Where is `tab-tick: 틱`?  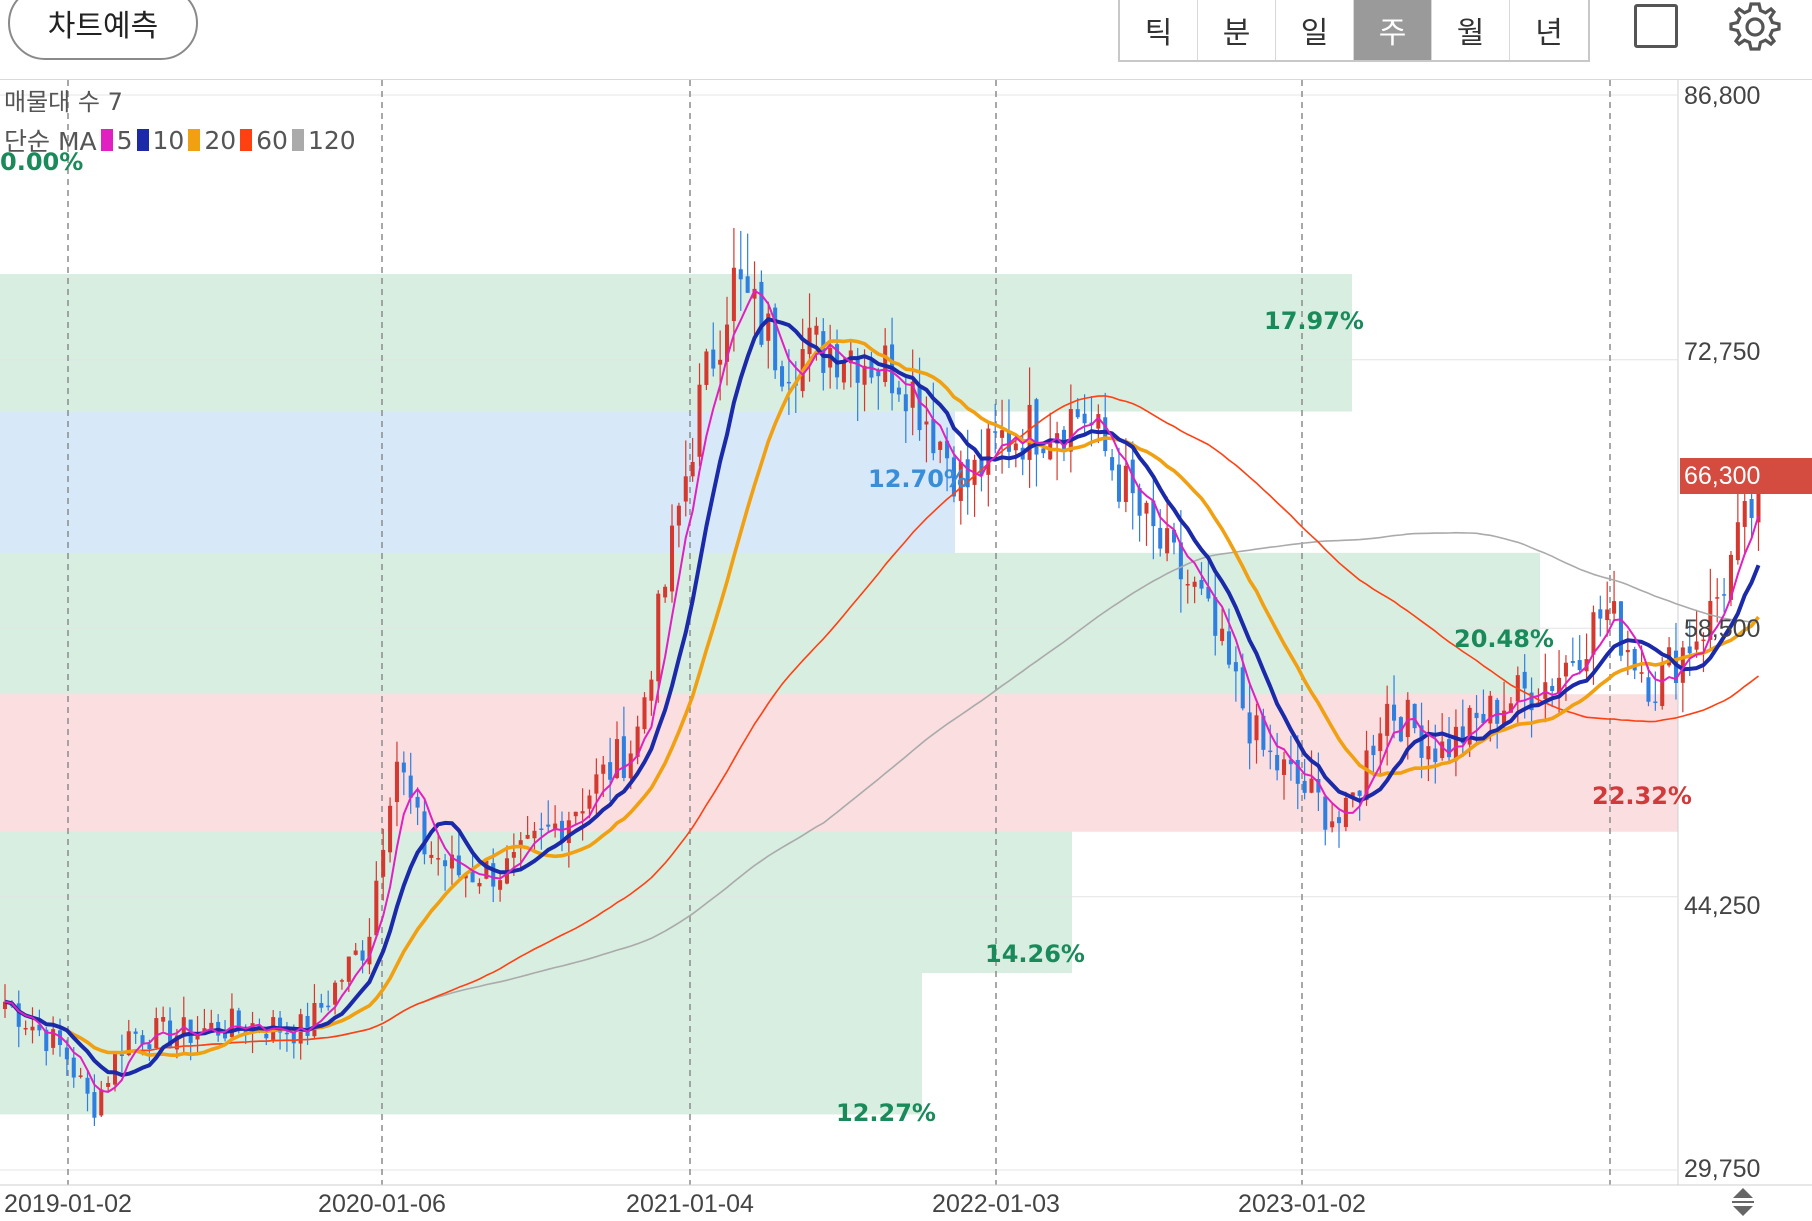 tab-tick: 틱 is located at coordinates (1159, 30).